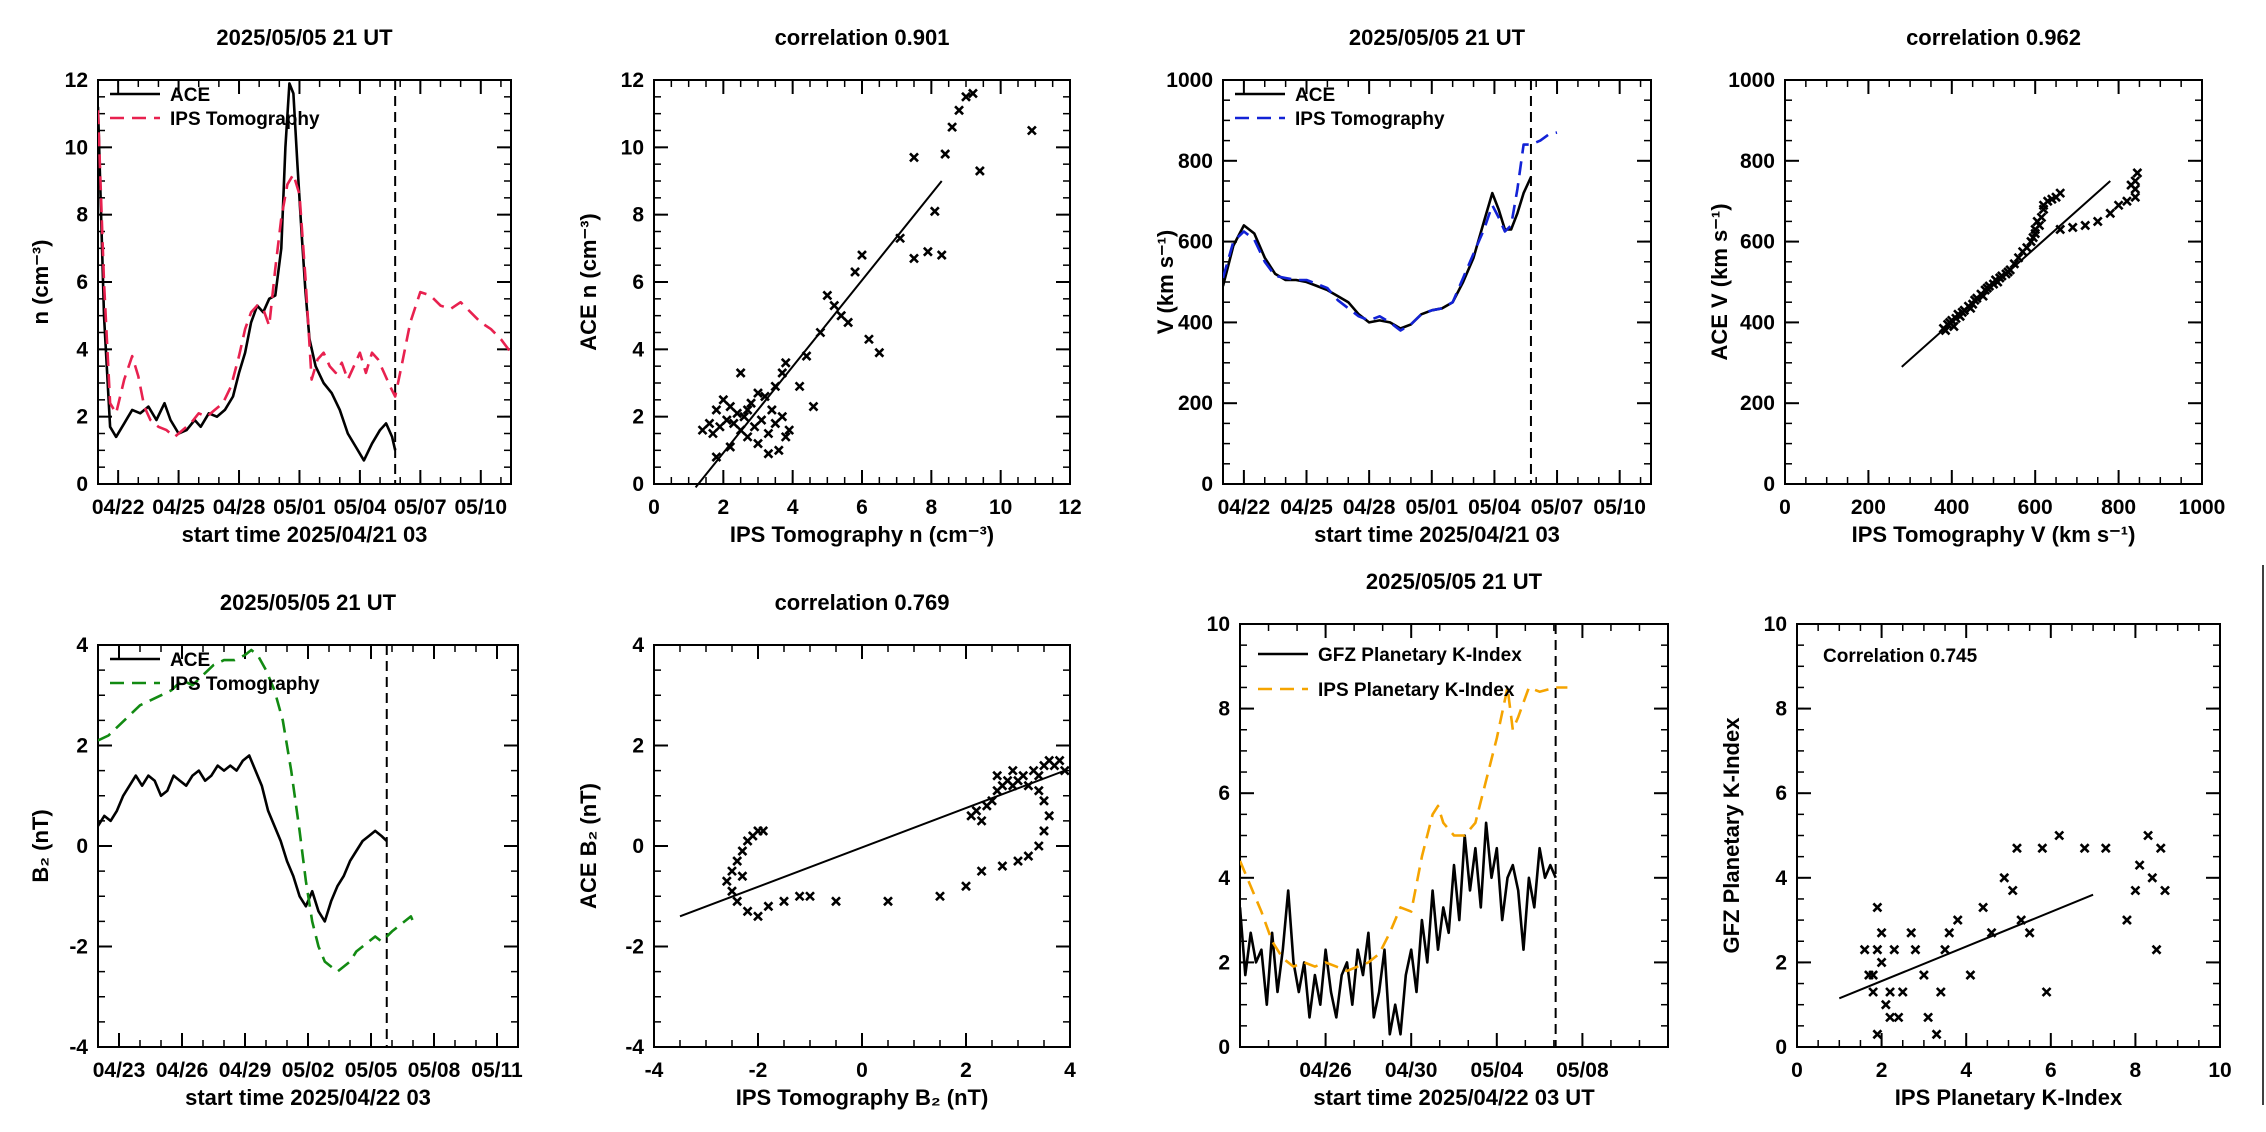  What do you see at coordinates (1404, 829) in the screenshot?
I see `series-line-ips-planetary-k-index` at bounding box center [1404, 829].